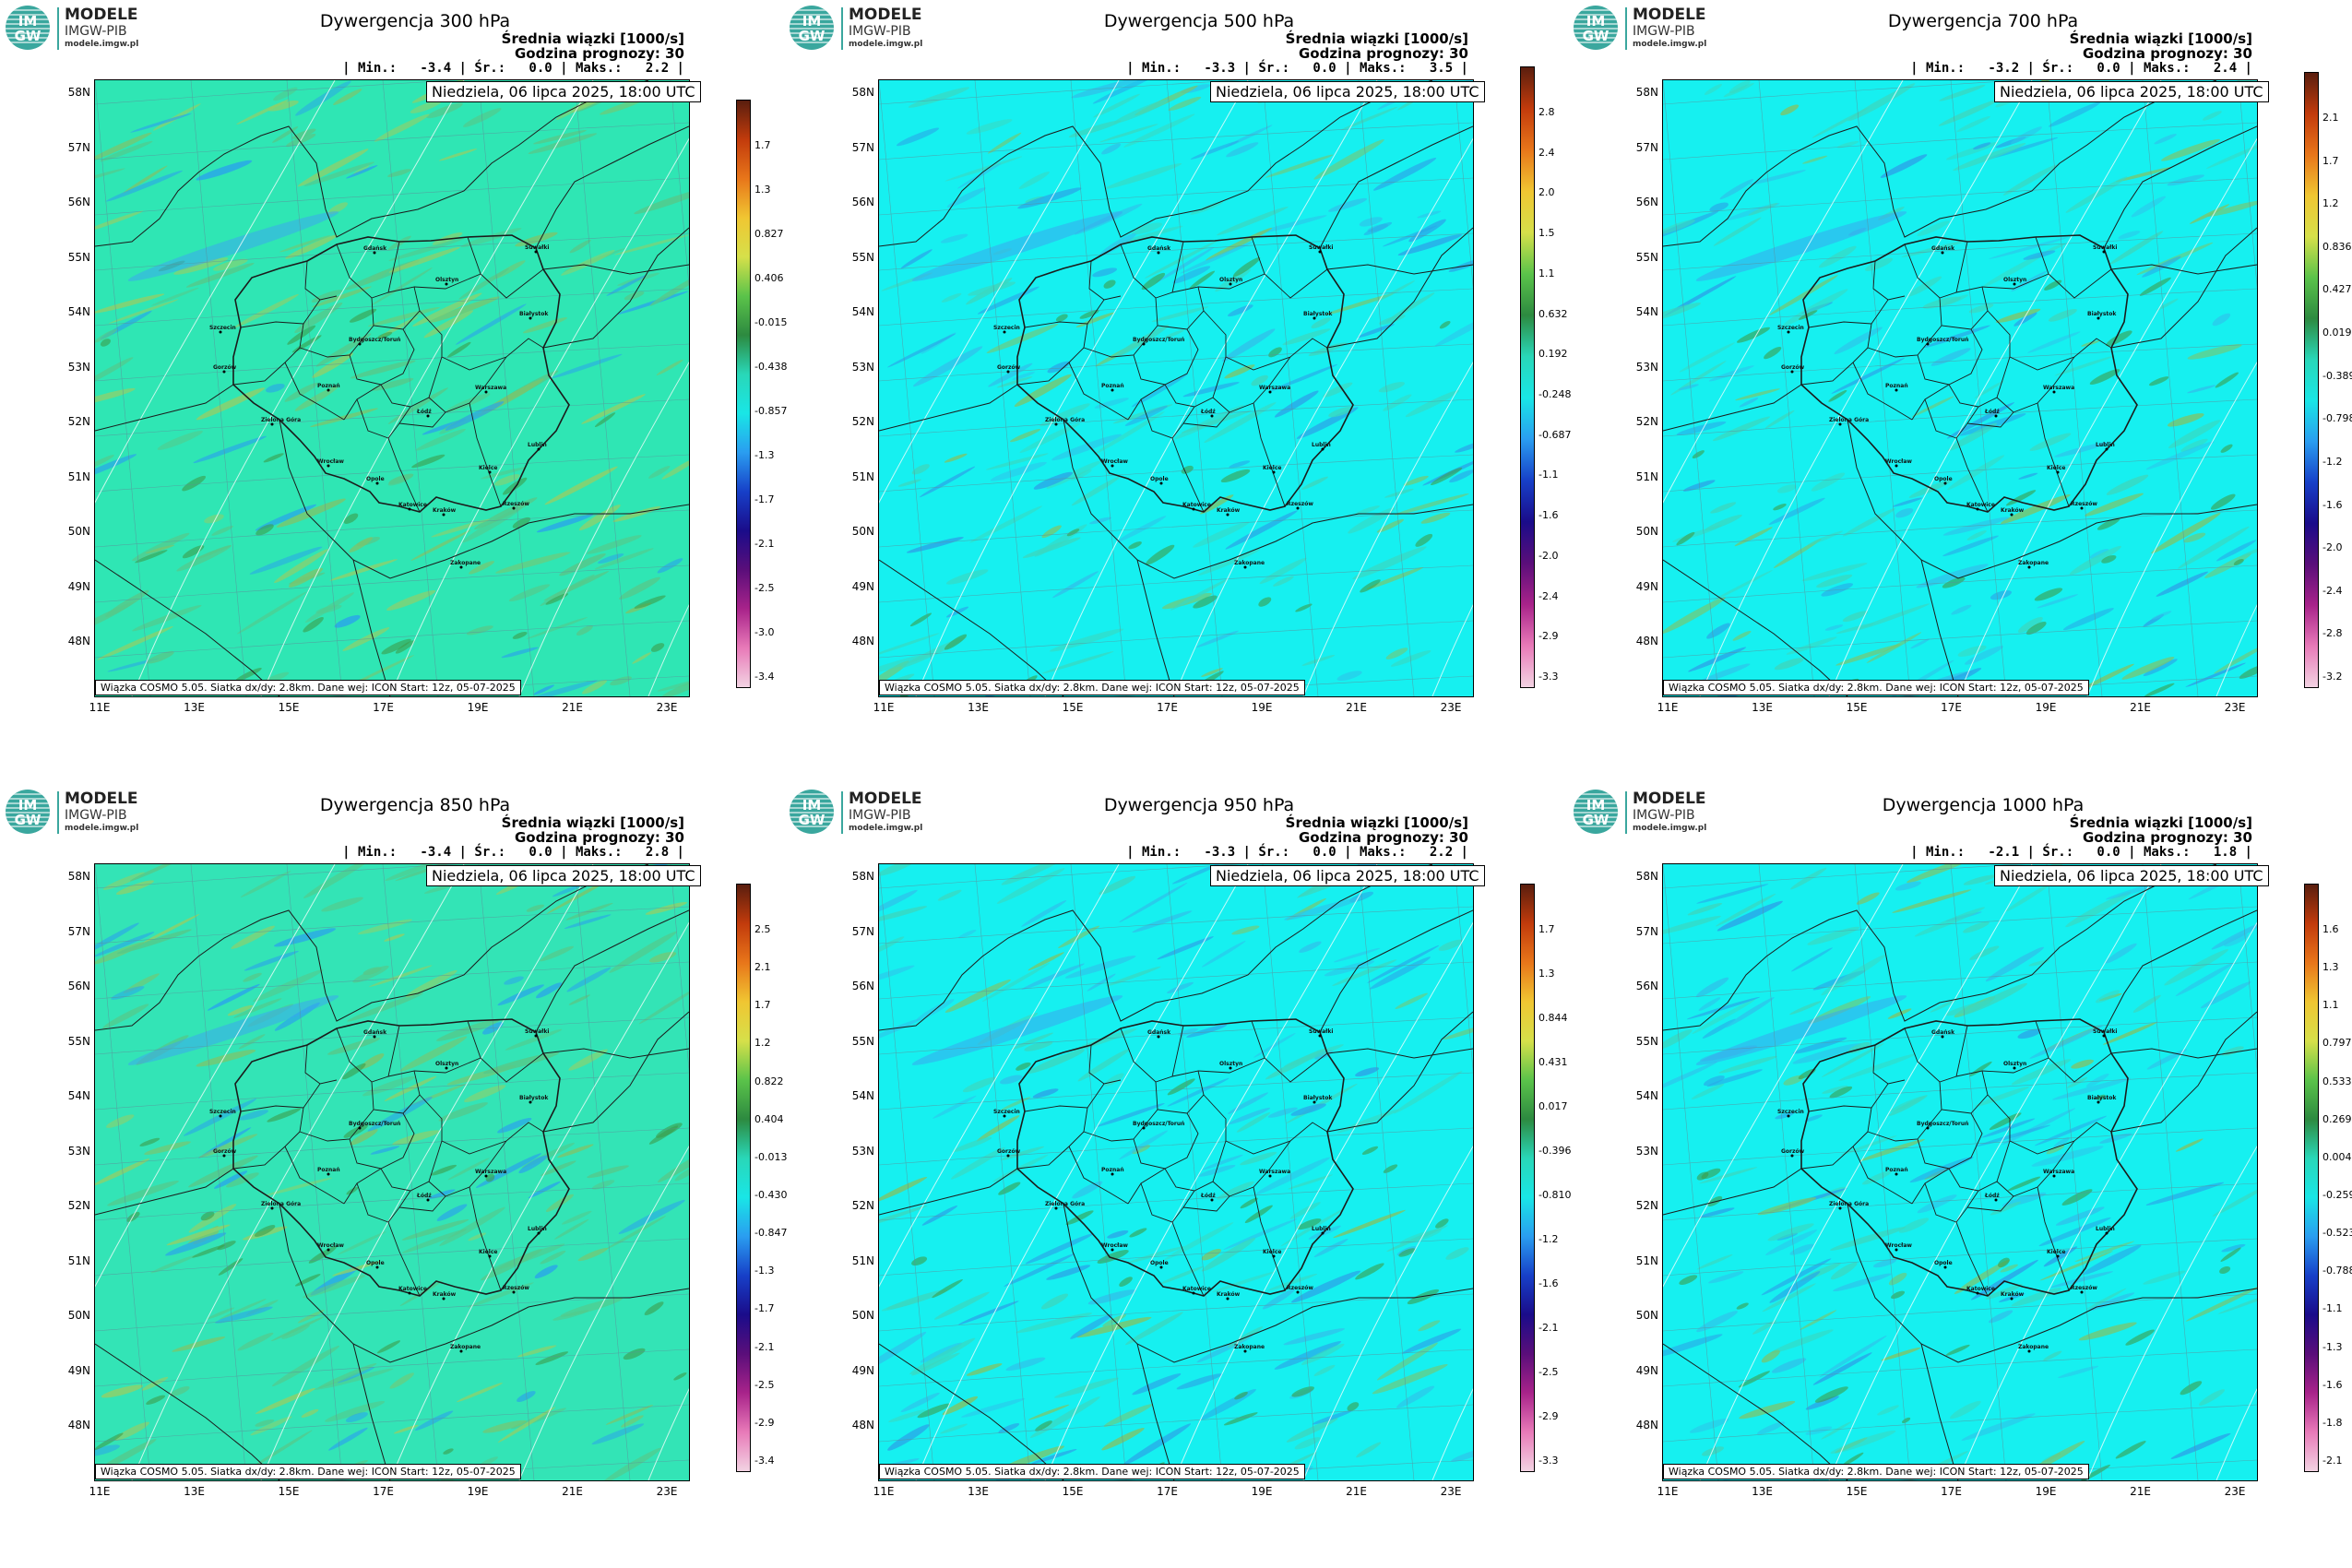 The width and height of the screenshot is (2352, 1568). Describe the element at coordinates (1940, 947) in the screenshot. I see `coastline` at that location.